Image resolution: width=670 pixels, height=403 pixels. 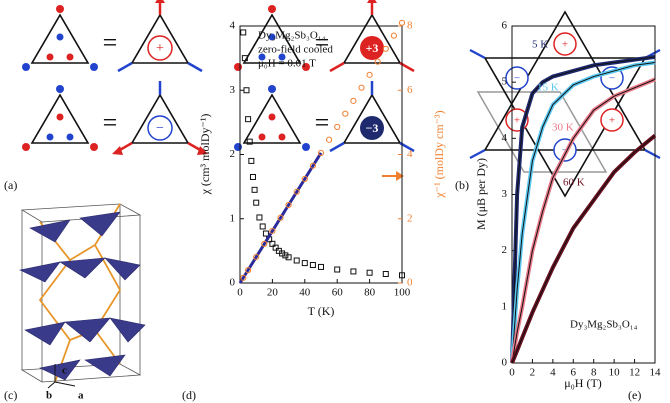 What do you see at coordinates (10, 395) in the screenshot?
I see `panel-label: (c)` at bounding box center [10, 395].